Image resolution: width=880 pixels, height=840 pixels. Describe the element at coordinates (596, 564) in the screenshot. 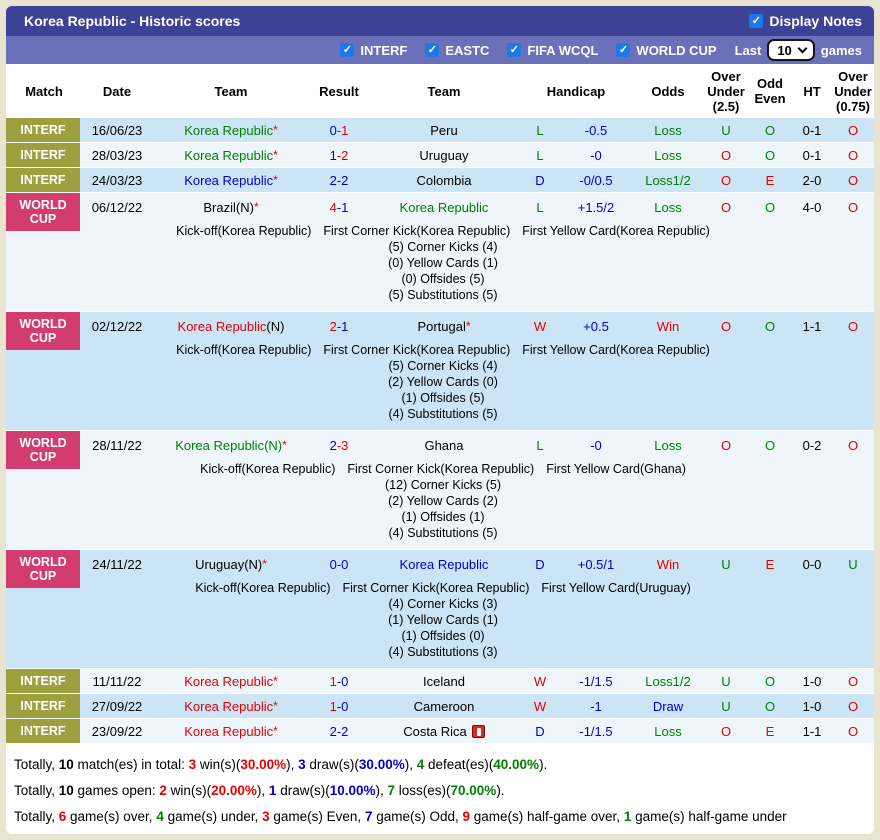

I see `handicap-value: +0.5/1` at that location.